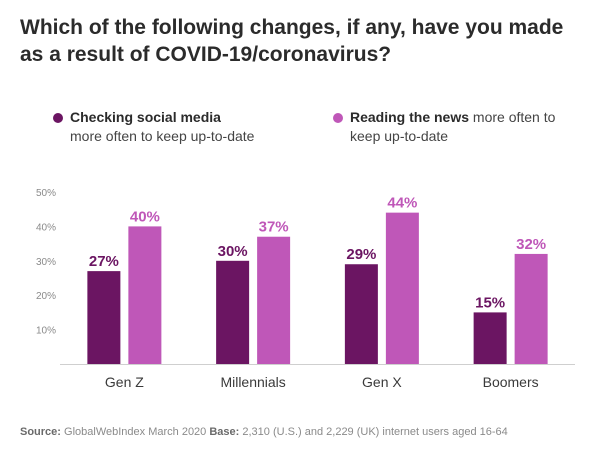 This screenshot has width=595, height=449. What do you see at coordinates (274, 227) in the screenshot?
I see `data-label: 37%` at bounding box center [274, 227].